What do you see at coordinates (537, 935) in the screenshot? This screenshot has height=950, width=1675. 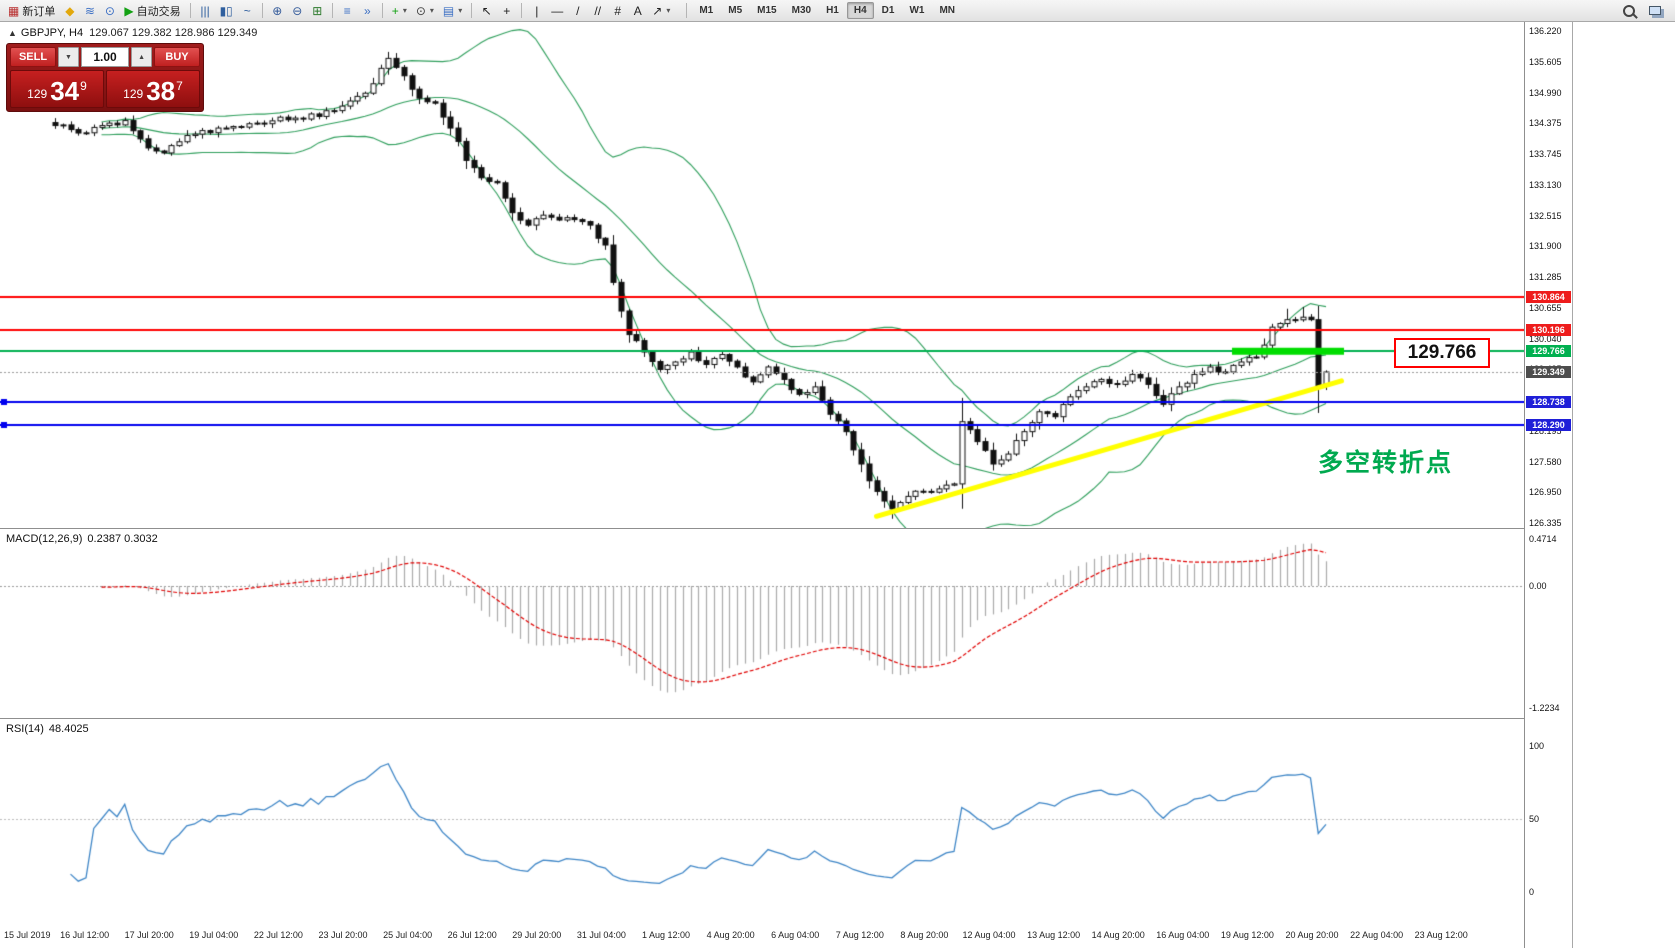 I see `time-label: 29 Jul 20:00` at bounding box center [537, 935].